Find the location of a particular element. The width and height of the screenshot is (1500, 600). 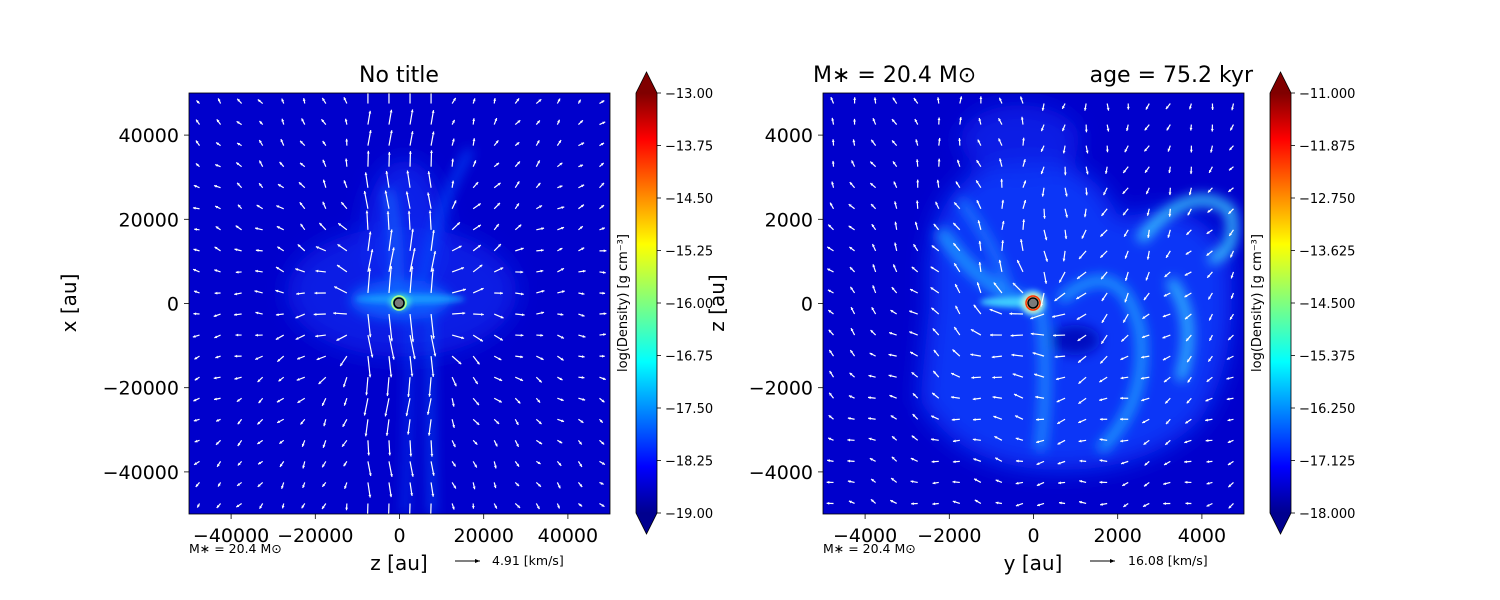

x-ticks-left: −40000 −20000 0 20000 40000 is located at coordinates (395, 530).